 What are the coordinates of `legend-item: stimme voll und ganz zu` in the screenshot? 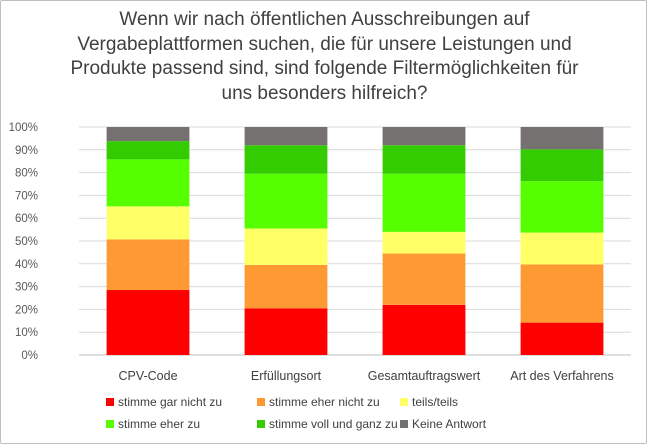 It's located at (327, 424).